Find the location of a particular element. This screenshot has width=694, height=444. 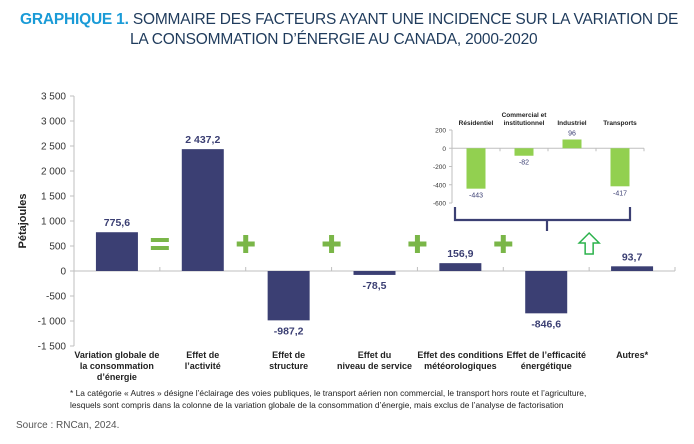

inset-bar-value-label: 96 is located at coordinates (572, 133).